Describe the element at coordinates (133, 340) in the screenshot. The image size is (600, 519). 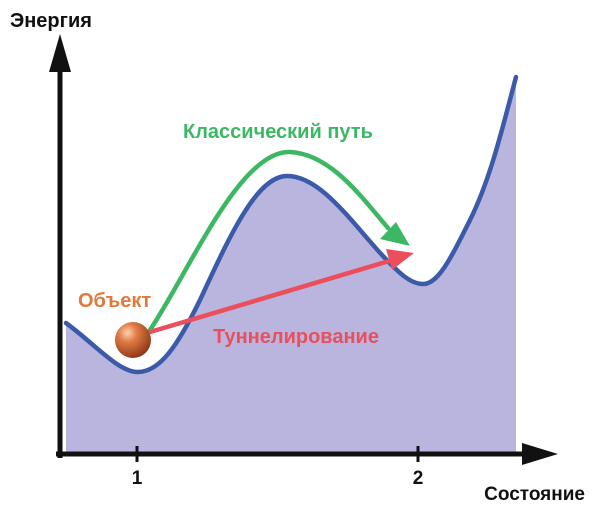
I see `object-ball` at that location.